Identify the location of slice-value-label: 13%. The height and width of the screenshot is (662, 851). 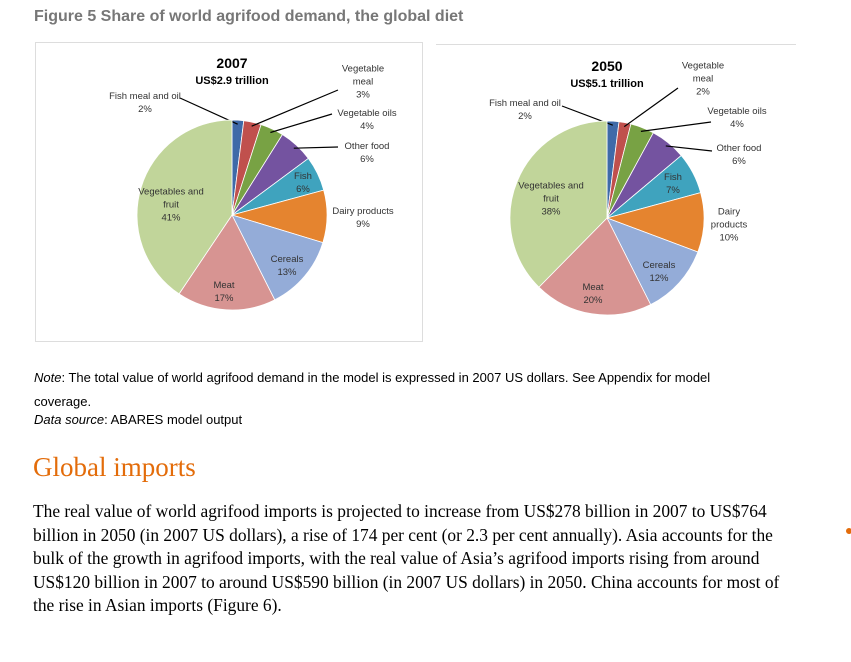
(287, 272).